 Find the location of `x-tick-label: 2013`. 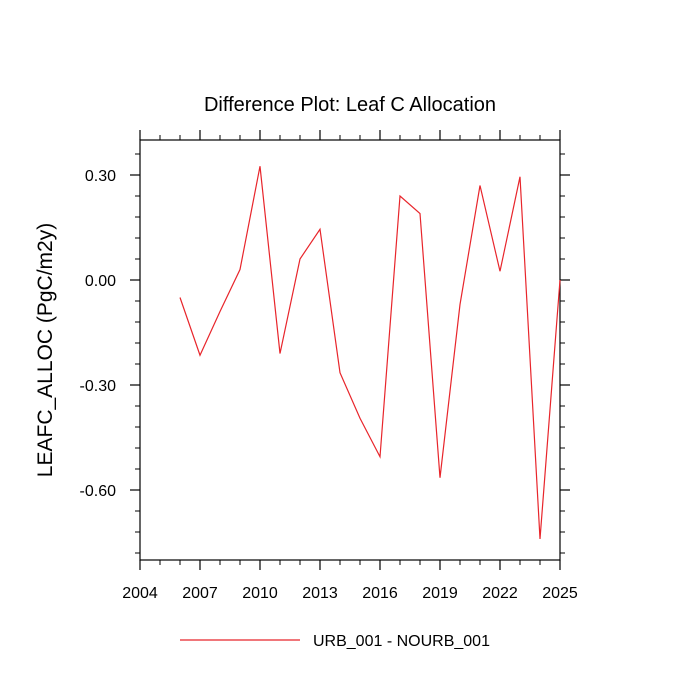

x-tick-label: 2013 is located at coordinates (320, 593).